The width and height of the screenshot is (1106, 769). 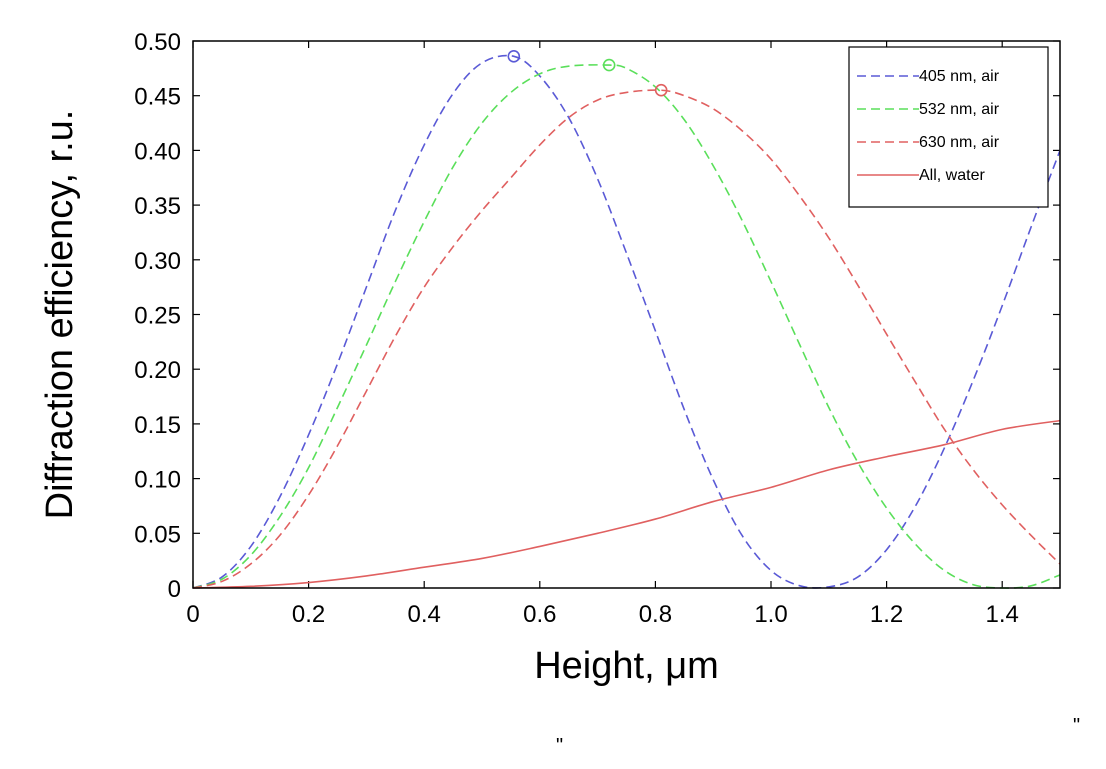 What do you see at coordinates (886, 614) in the screenshot?
I see `x-tick-label: 1.2` at bounding box center [886, 614].